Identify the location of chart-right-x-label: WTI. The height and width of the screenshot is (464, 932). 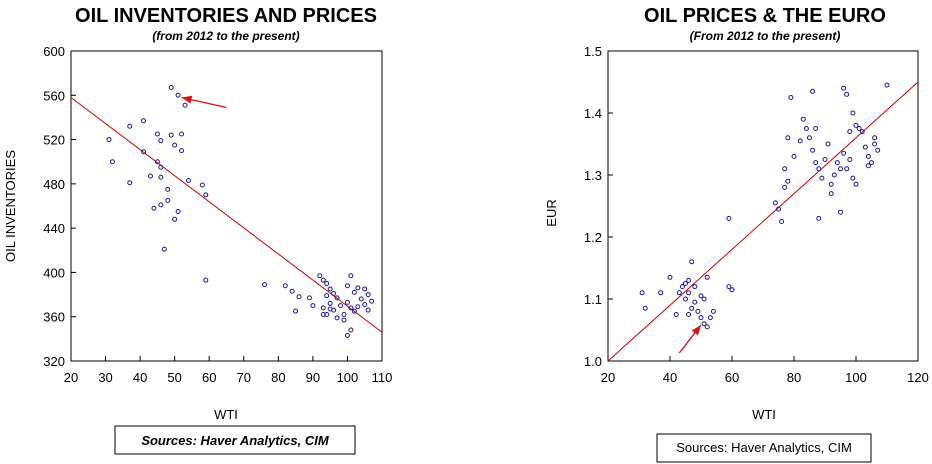
(764, 414).